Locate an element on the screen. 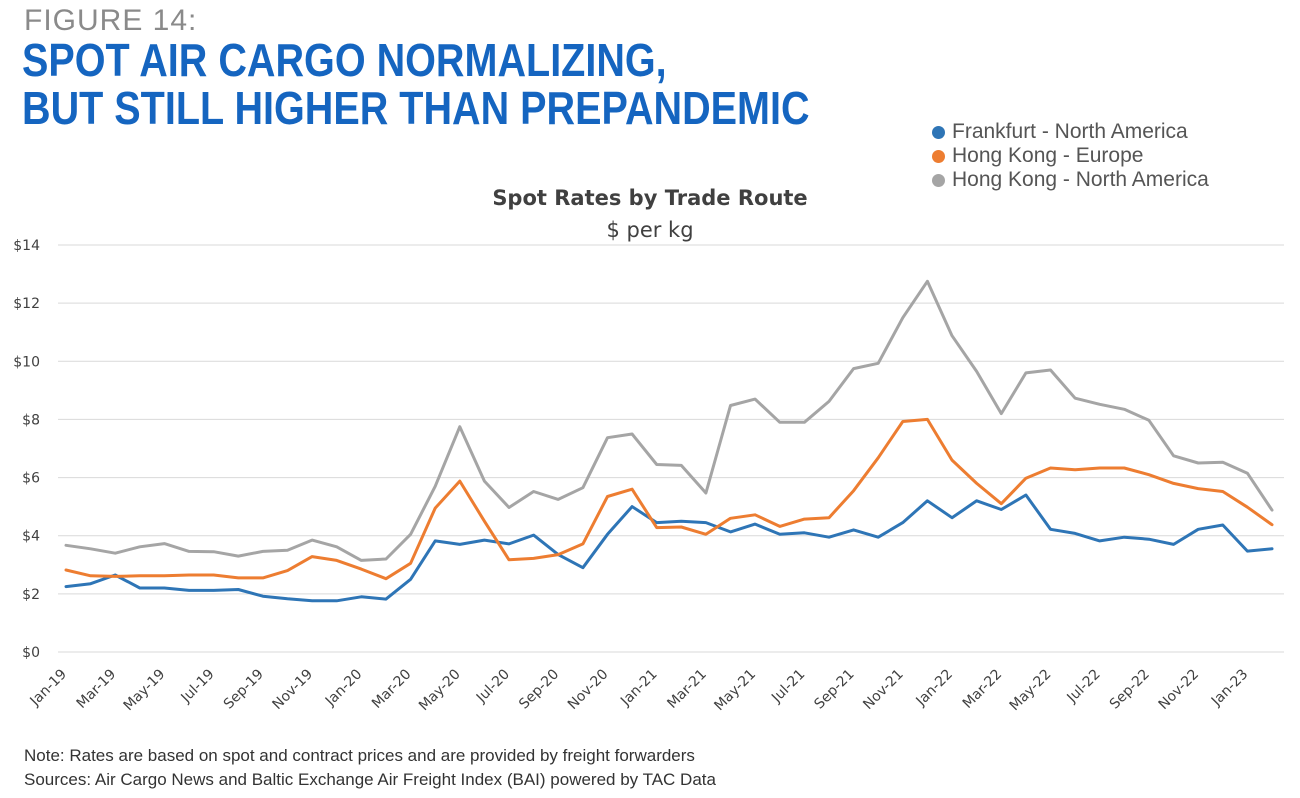  legend-item-hong-kong-europe: Hong Kong - Europe is located at coordinates (1070, 156).